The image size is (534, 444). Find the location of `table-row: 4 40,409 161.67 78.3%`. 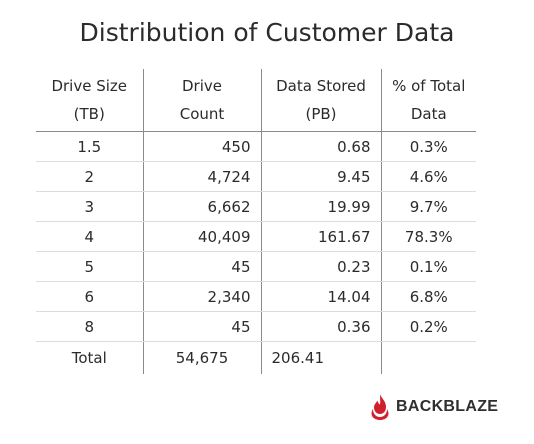

table-row: 4 40,409 161.67 78.3% is located at coordinates (256, 236).